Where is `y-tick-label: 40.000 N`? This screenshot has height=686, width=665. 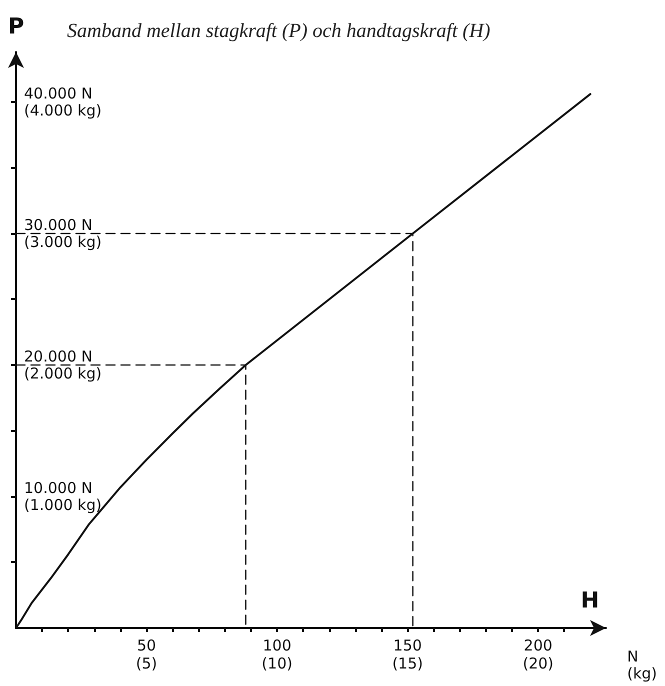
y-tick-label: 40.000 N is located at coordinates (58, 93).